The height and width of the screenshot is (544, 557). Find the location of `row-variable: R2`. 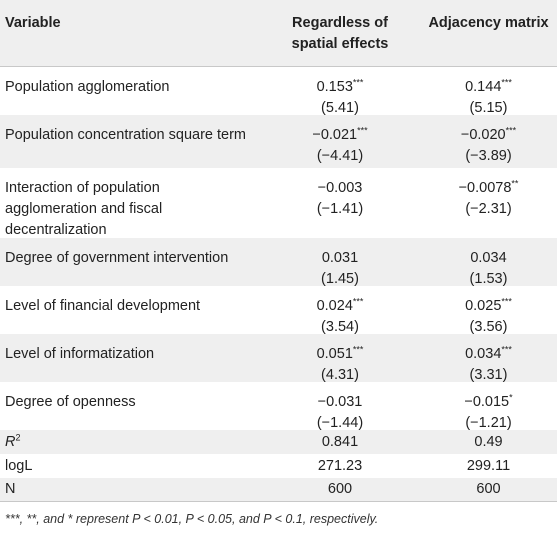

row-variable: R2 is located at coordinates (137, 442).